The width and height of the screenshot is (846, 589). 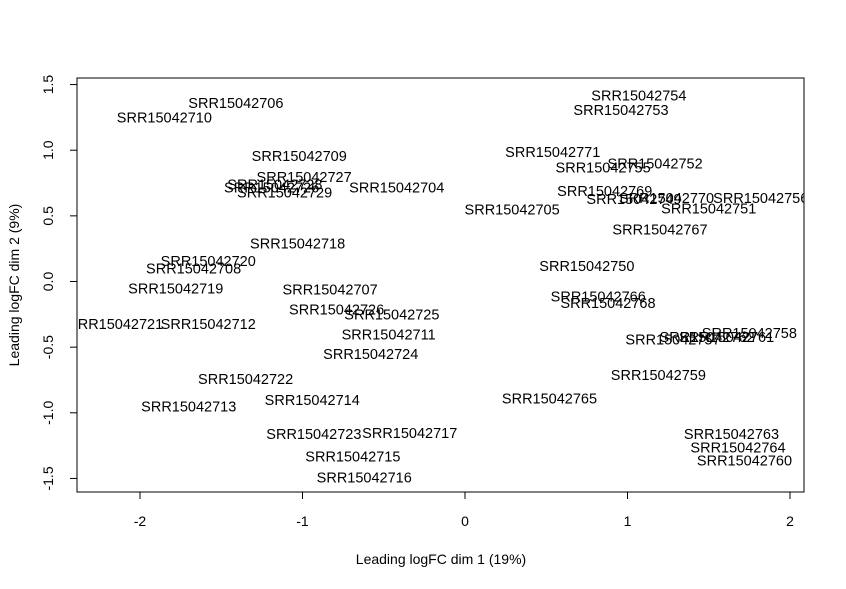 What do you see at coordinates (659, 230) in the screenshot?
I see `point-label: SRR15042767` at bounding box center [659, 230].